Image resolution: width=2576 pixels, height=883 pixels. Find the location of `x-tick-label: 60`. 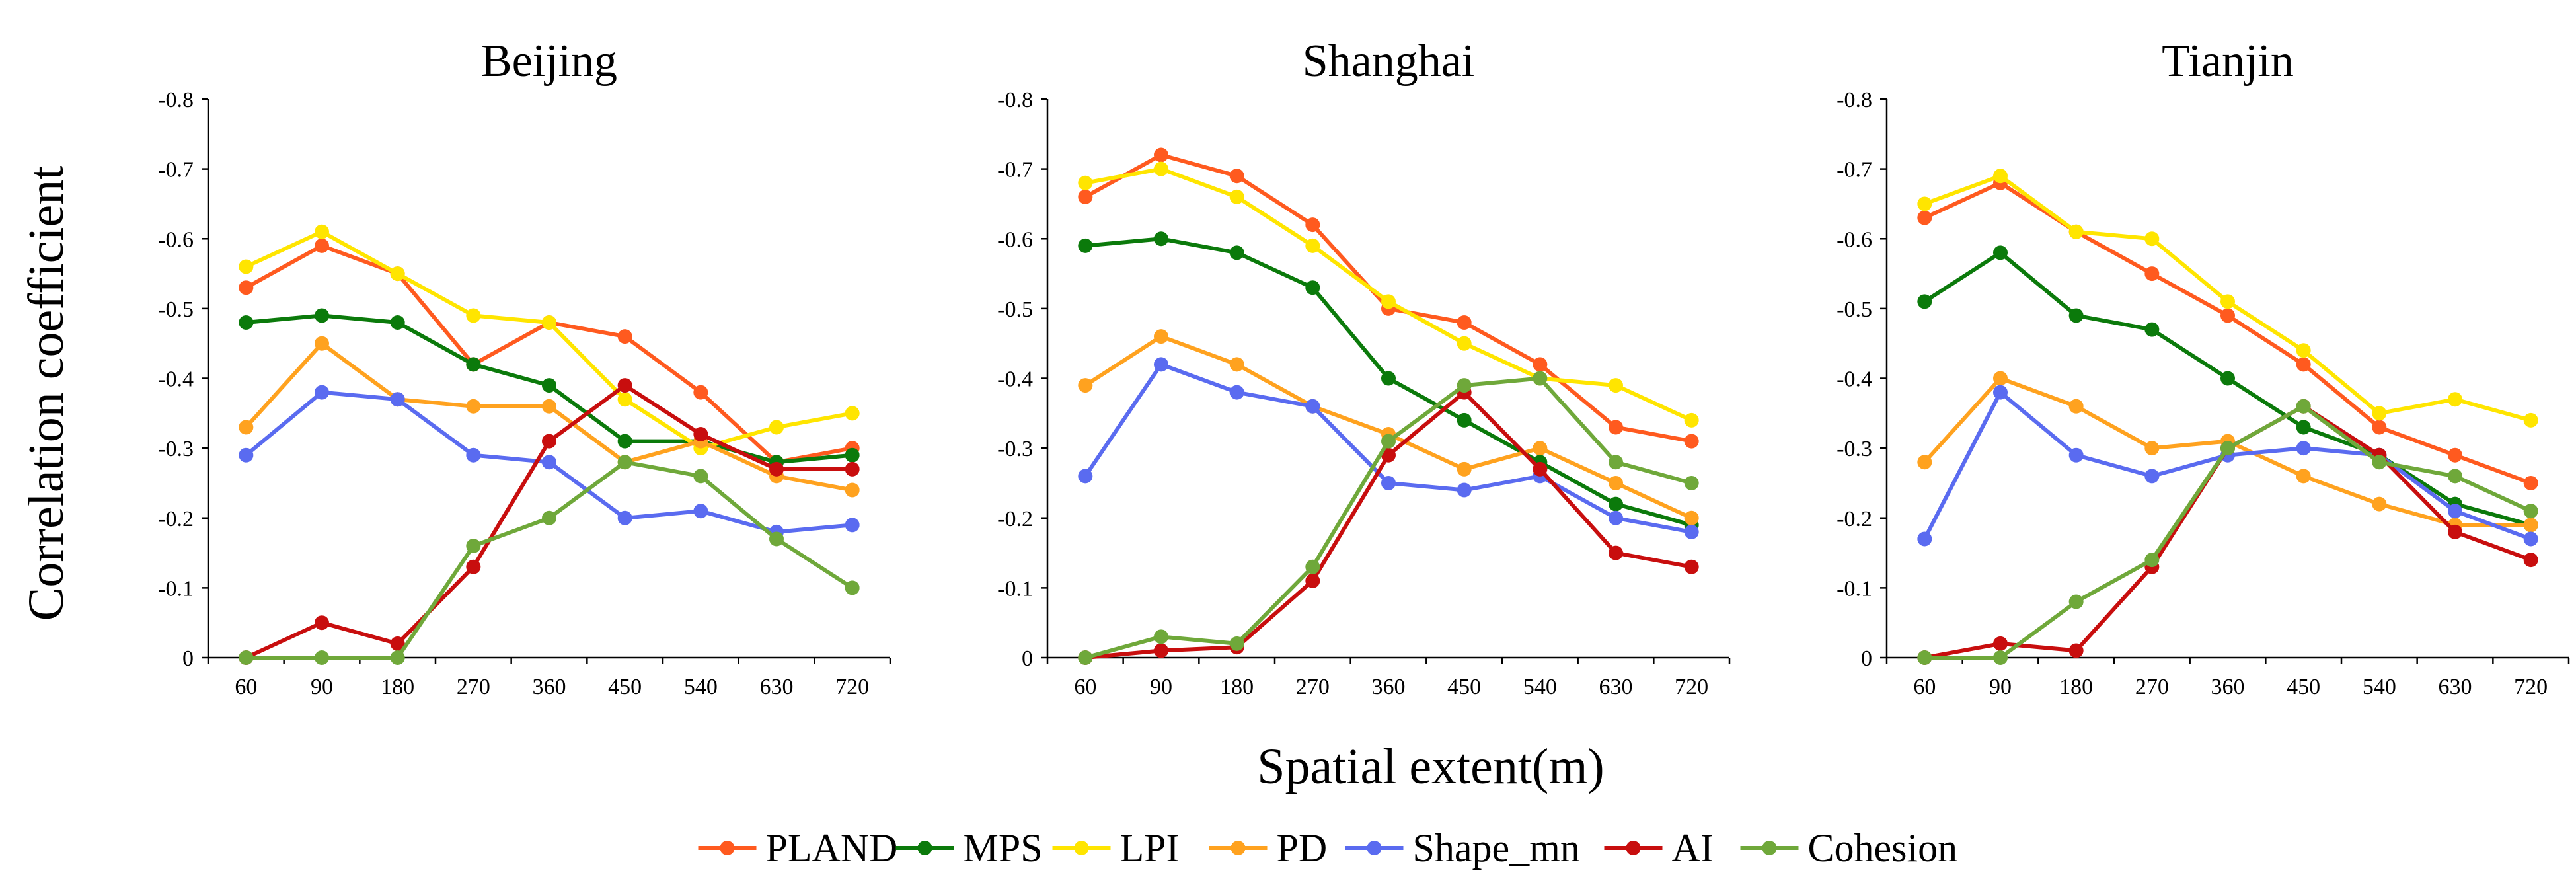

x-tick-label: 60 is located at coordinates (246, 687).